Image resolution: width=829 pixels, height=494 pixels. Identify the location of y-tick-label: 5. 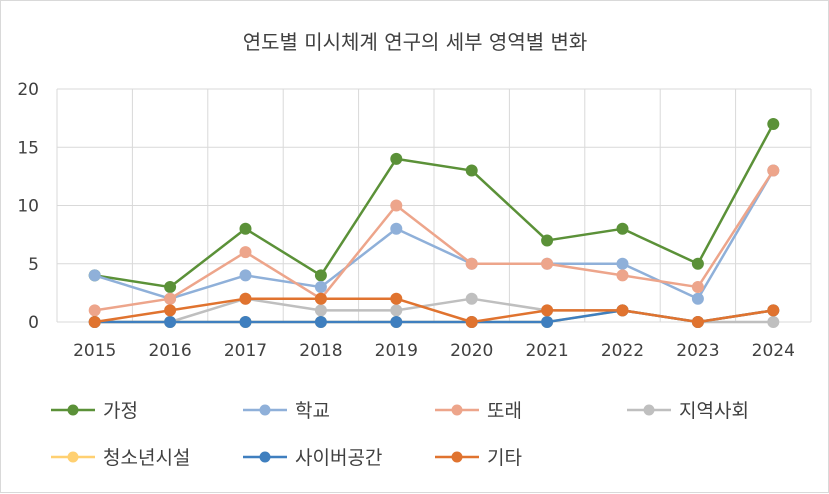
(33, 265).